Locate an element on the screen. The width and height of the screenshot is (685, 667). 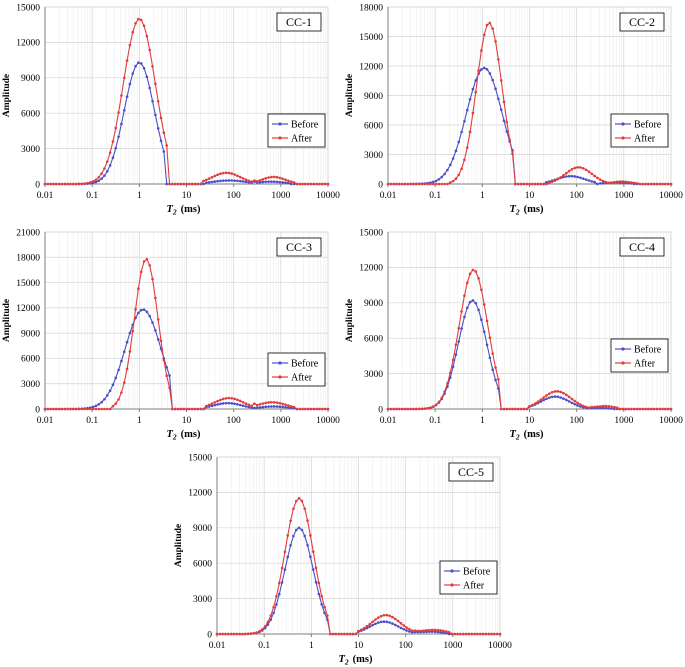
x-tick-label: 10 is located at coordinates (530, 421).